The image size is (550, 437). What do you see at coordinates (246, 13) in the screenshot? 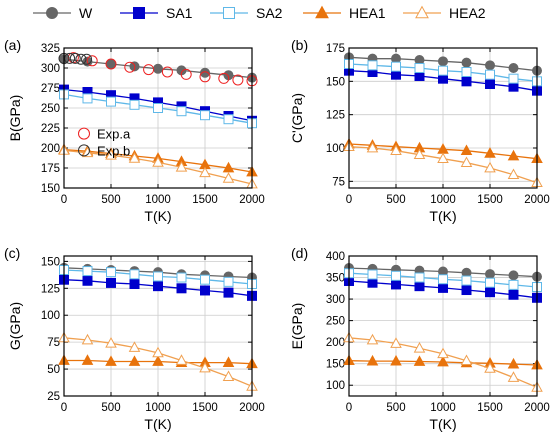
I see `legend-item-sa2: SA2` at bounding box center [246, 13].